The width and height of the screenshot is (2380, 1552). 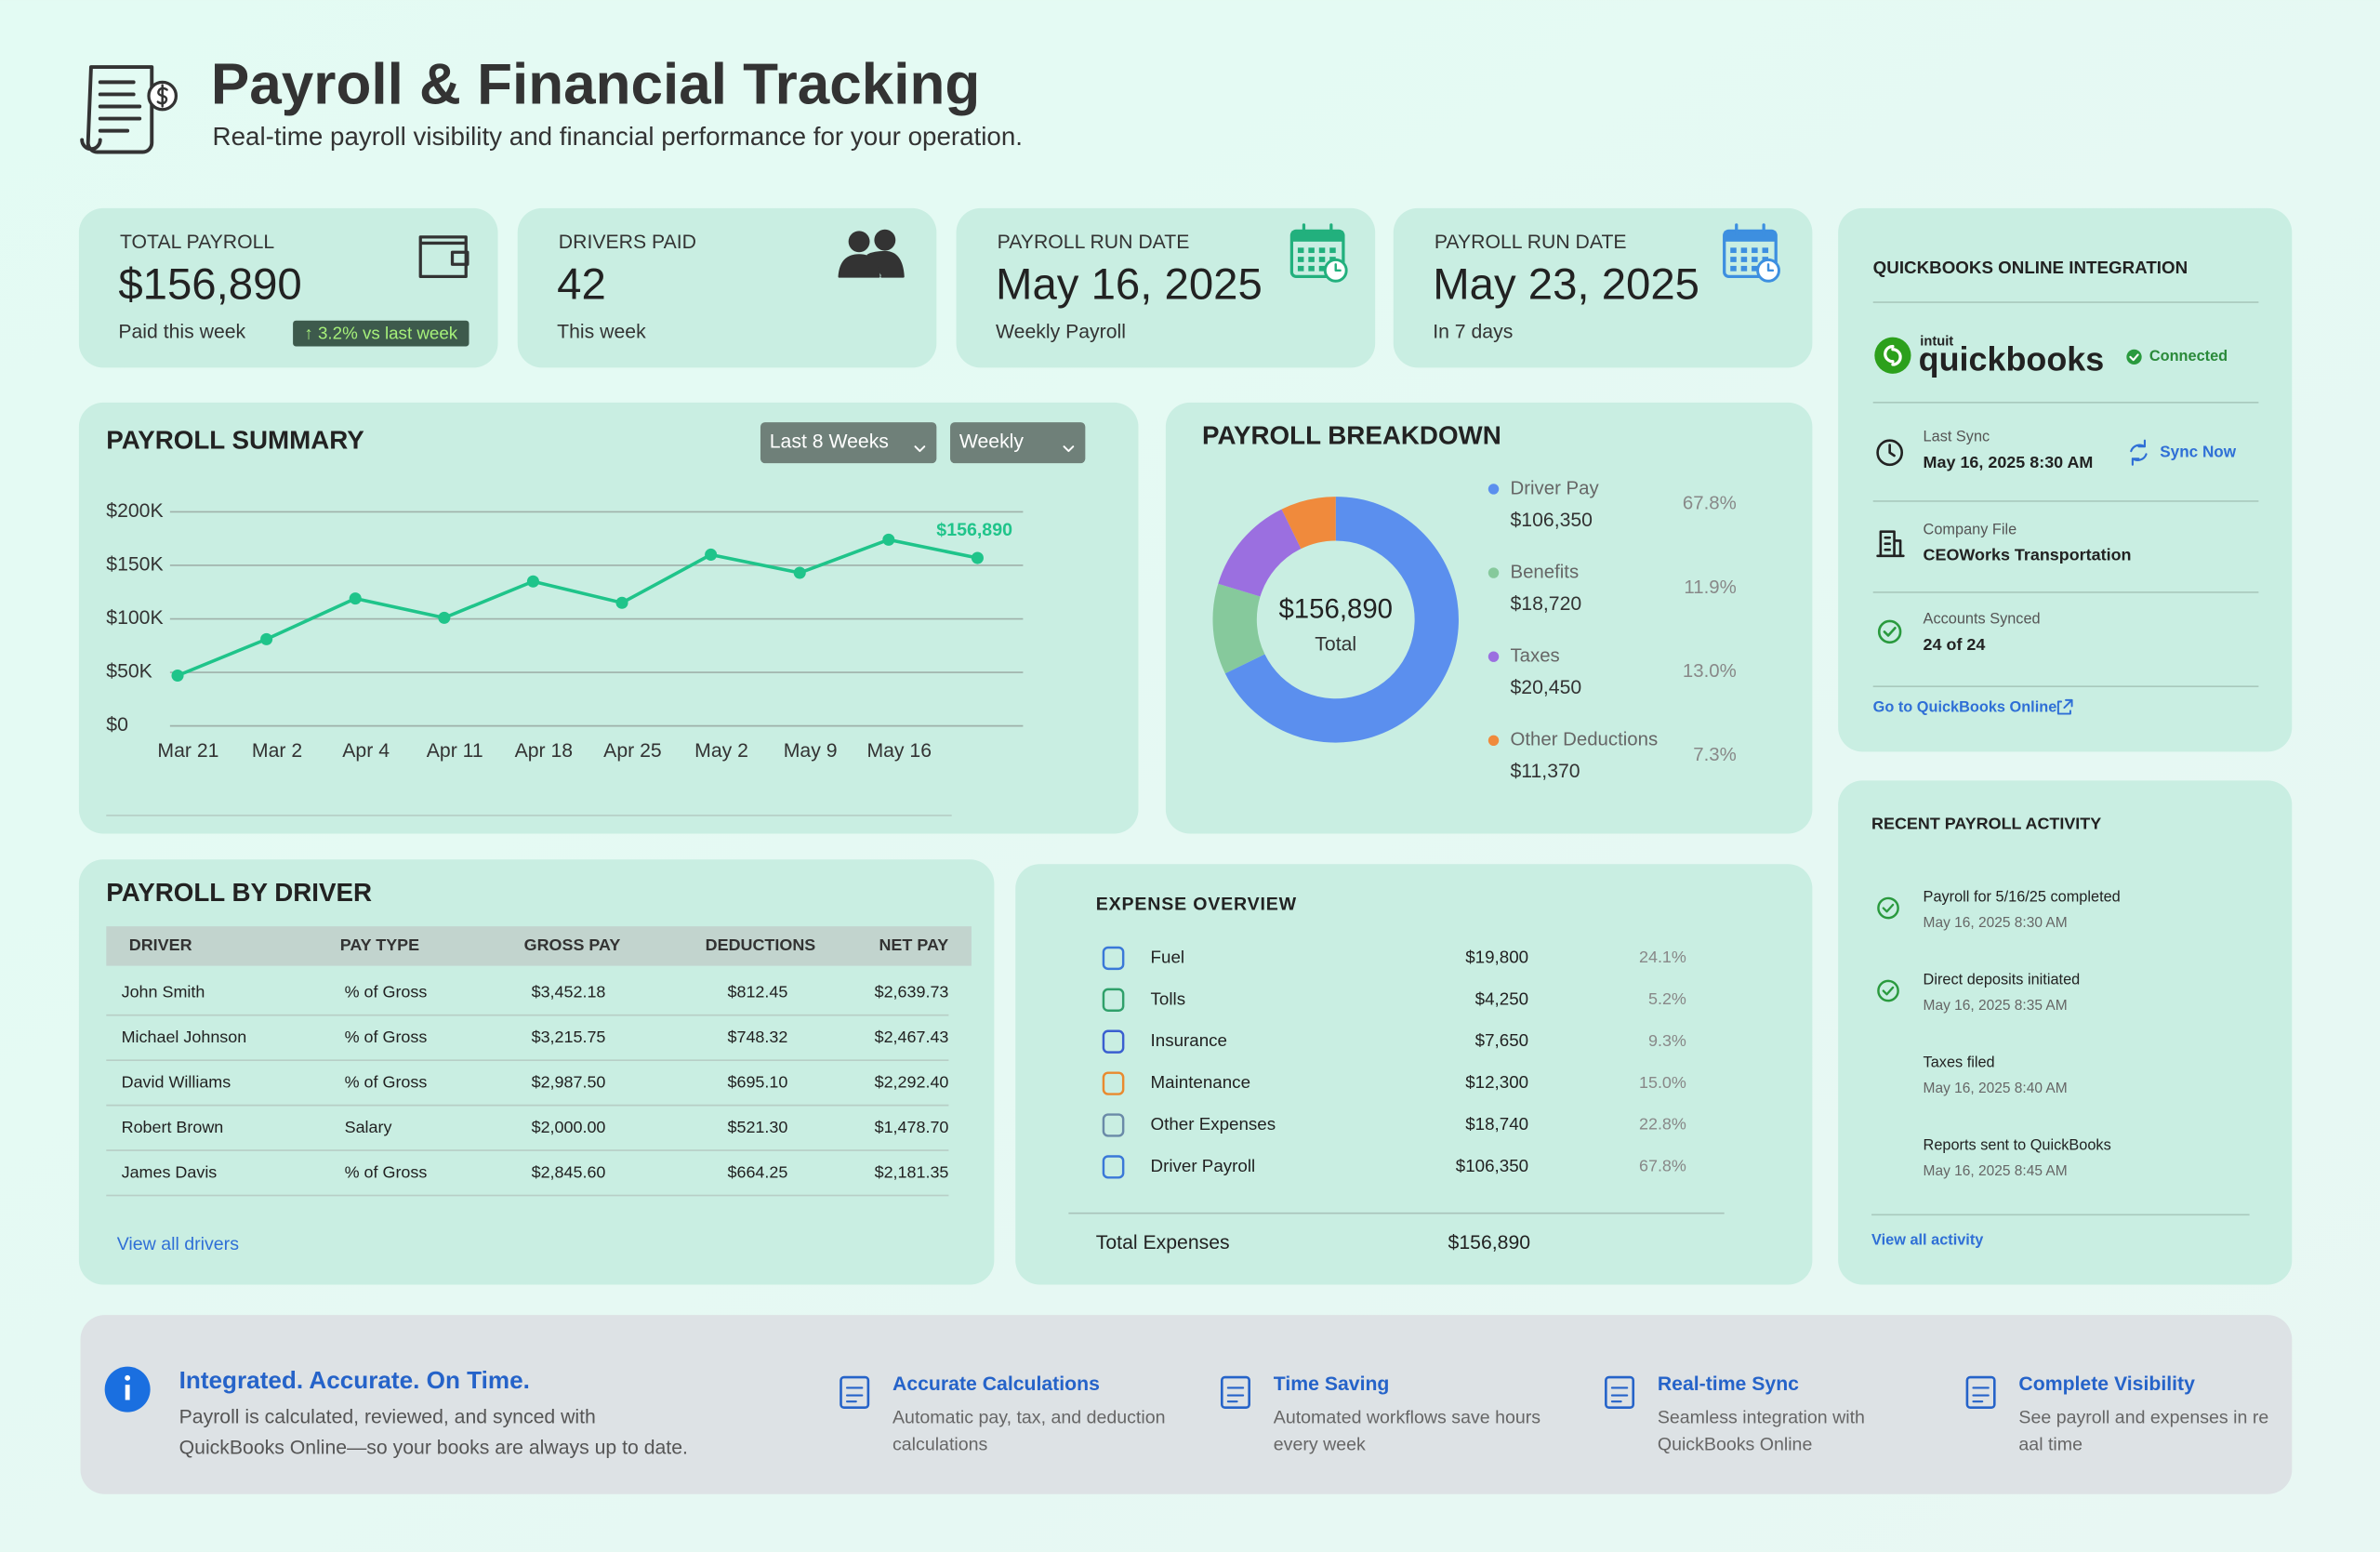 What do you see at coordinates (627, 242) in the screenshot?
I see `kpi-label: DRIVERS PAID` at bounding box center [627, 242].